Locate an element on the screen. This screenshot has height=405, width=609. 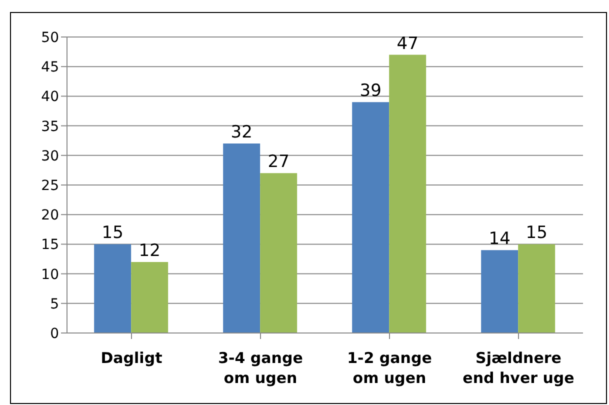
y-tick-label: 50 is located at coordinates (50, 38).